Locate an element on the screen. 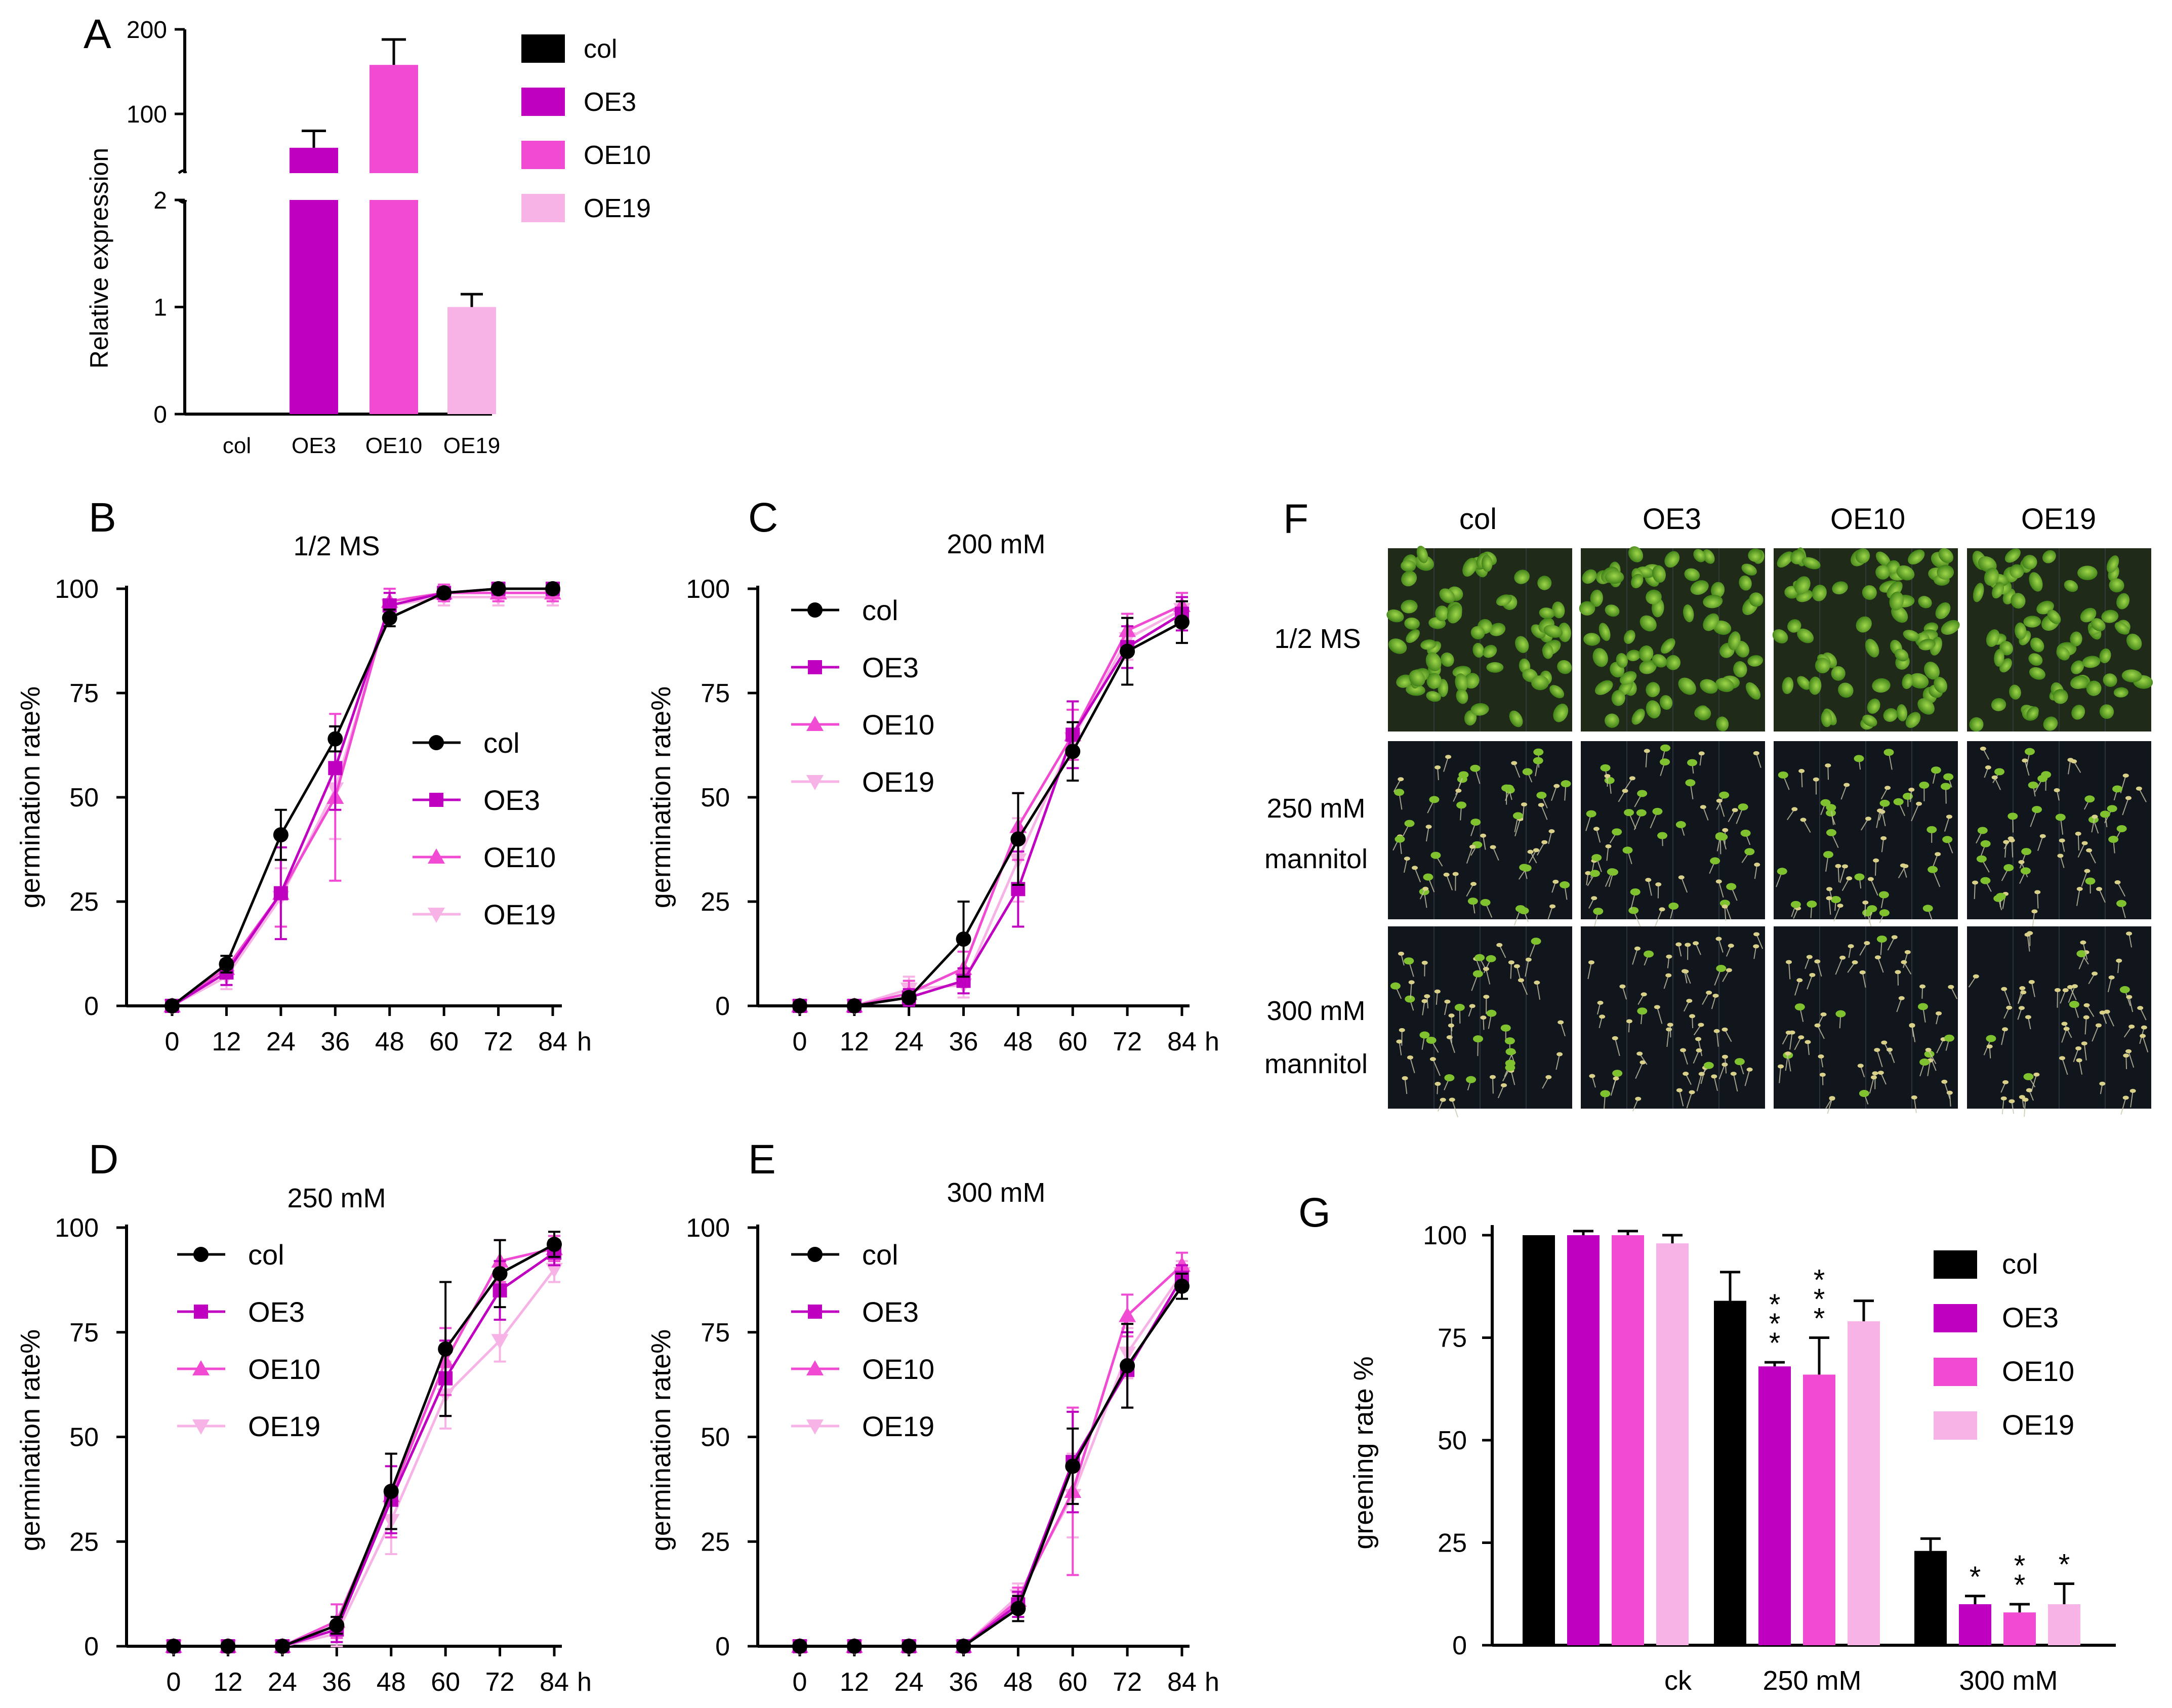  y-tick-label-b: 50 is located at coordinates (84, 797).